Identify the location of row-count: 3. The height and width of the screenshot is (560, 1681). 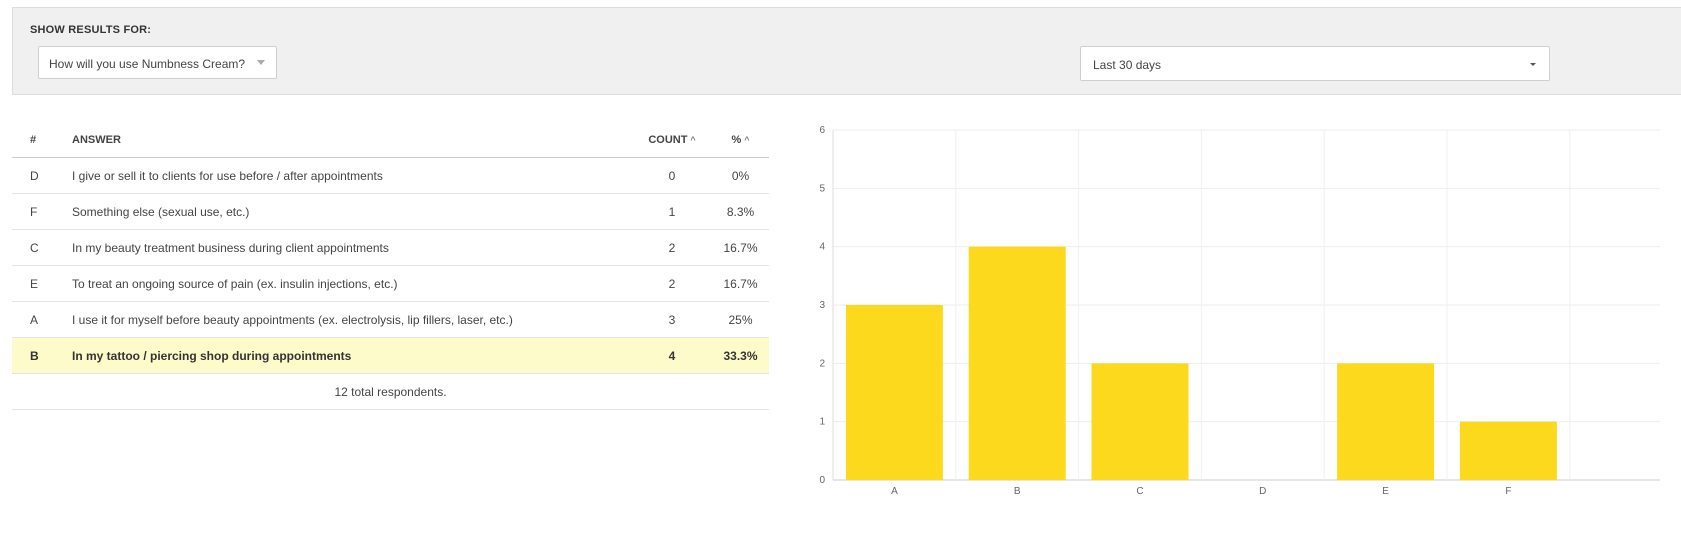
(672, 319).